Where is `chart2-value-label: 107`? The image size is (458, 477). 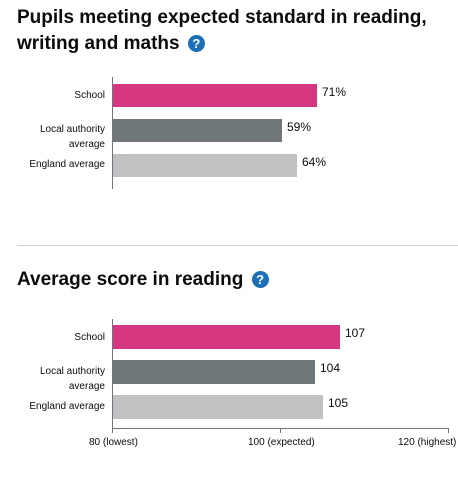
chart2-value-label: 107 is located at coordinates (355, 333).